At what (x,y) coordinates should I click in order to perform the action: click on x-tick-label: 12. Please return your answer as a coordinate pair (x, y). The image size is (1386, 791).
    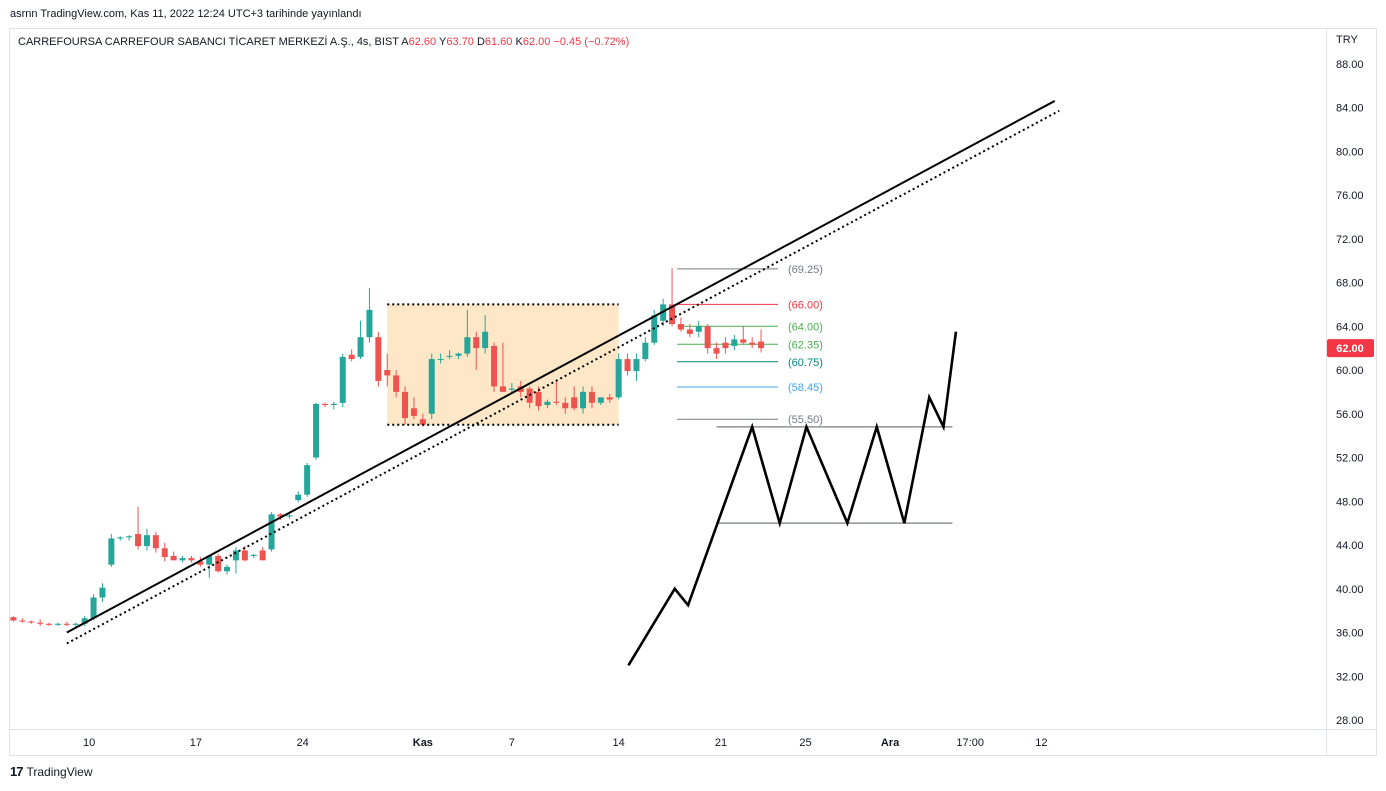
    Looking at the image, I should click on (1041, 743).